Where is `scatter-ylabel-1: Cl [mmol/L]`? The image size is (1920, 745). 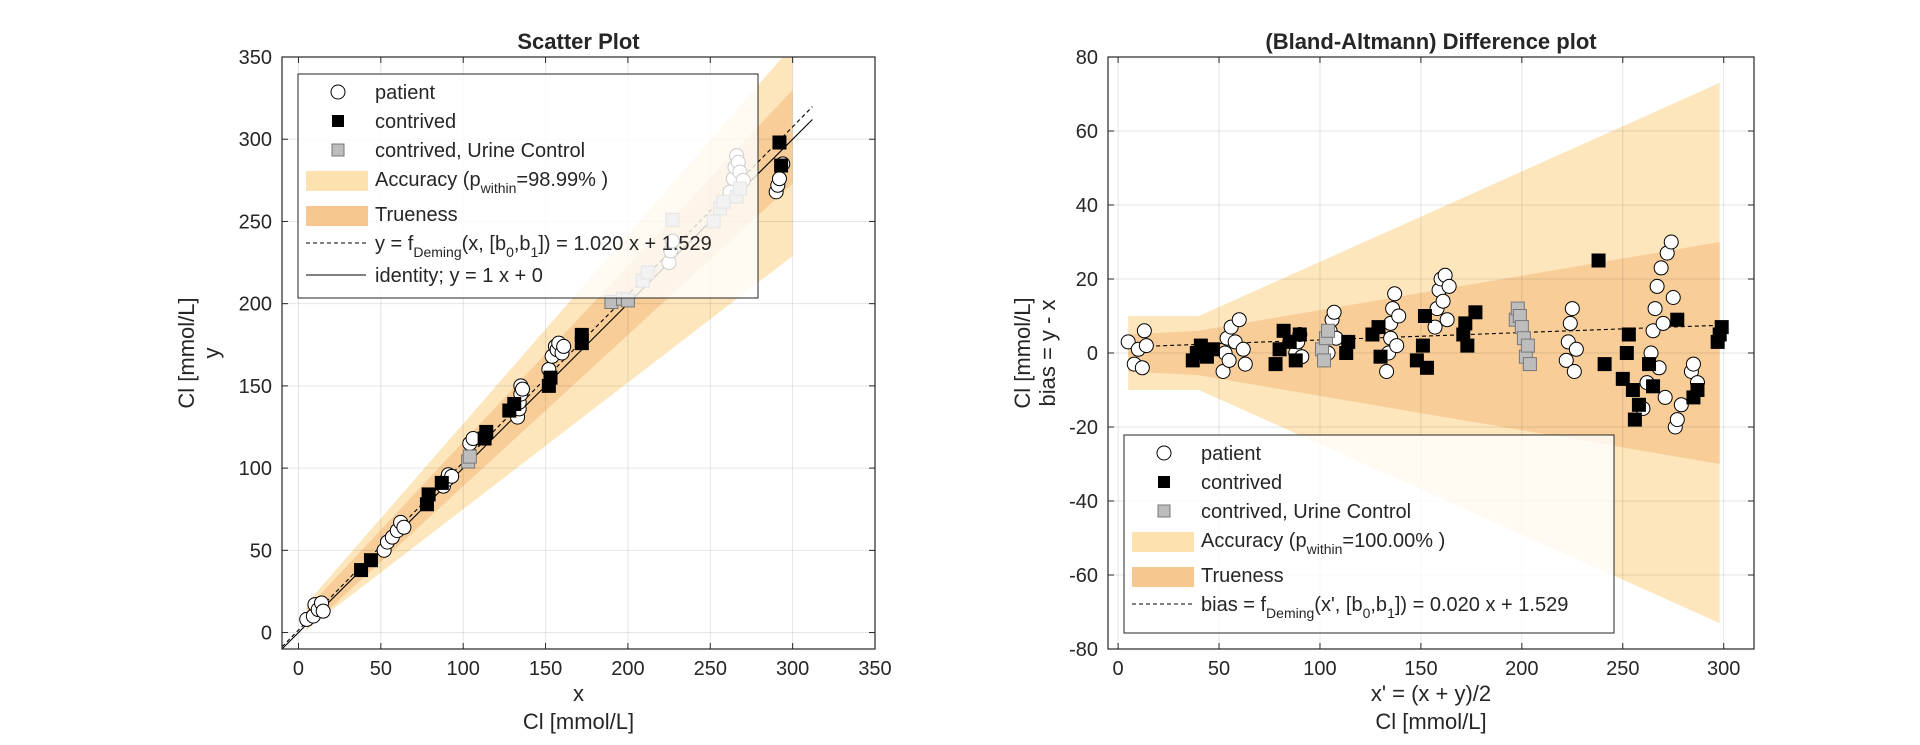
scatter-ylabel-1: Cl [mmol/L] is located at coordinates (186, 352).